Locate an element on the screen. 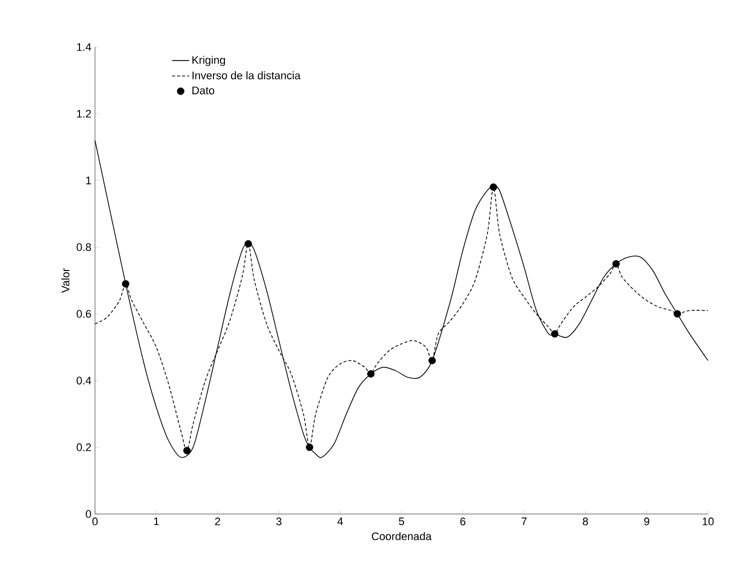 The width and height of the screenshot is (737, 588). y-tick-label: 0.2 is located at coordinates (83, 447).